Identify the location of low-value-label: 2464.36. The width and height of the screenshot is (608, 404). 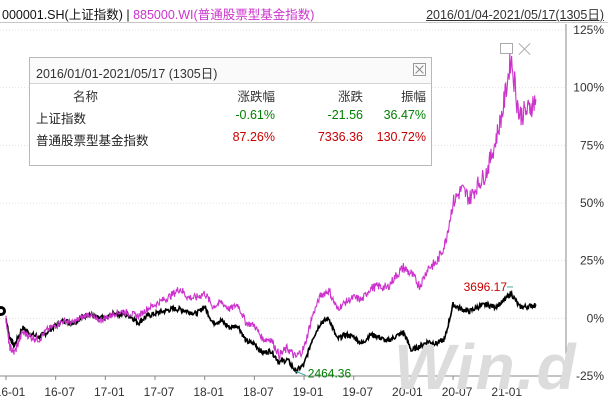
(330, 373).